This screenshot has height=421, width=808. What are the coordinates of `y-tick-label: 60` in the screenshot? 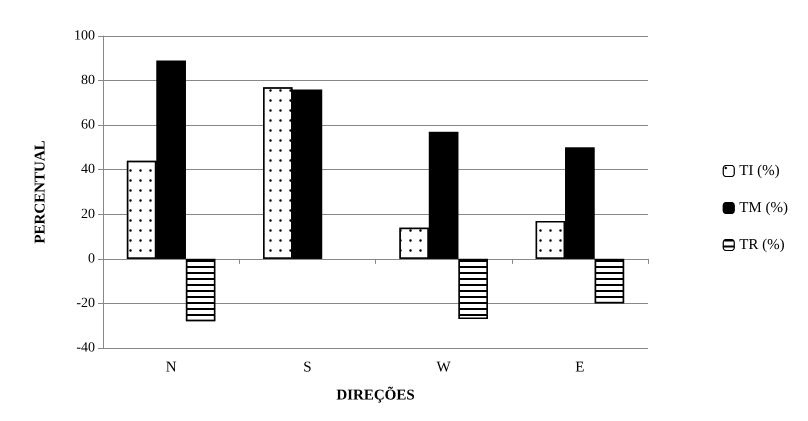 It's located at (88, 125).